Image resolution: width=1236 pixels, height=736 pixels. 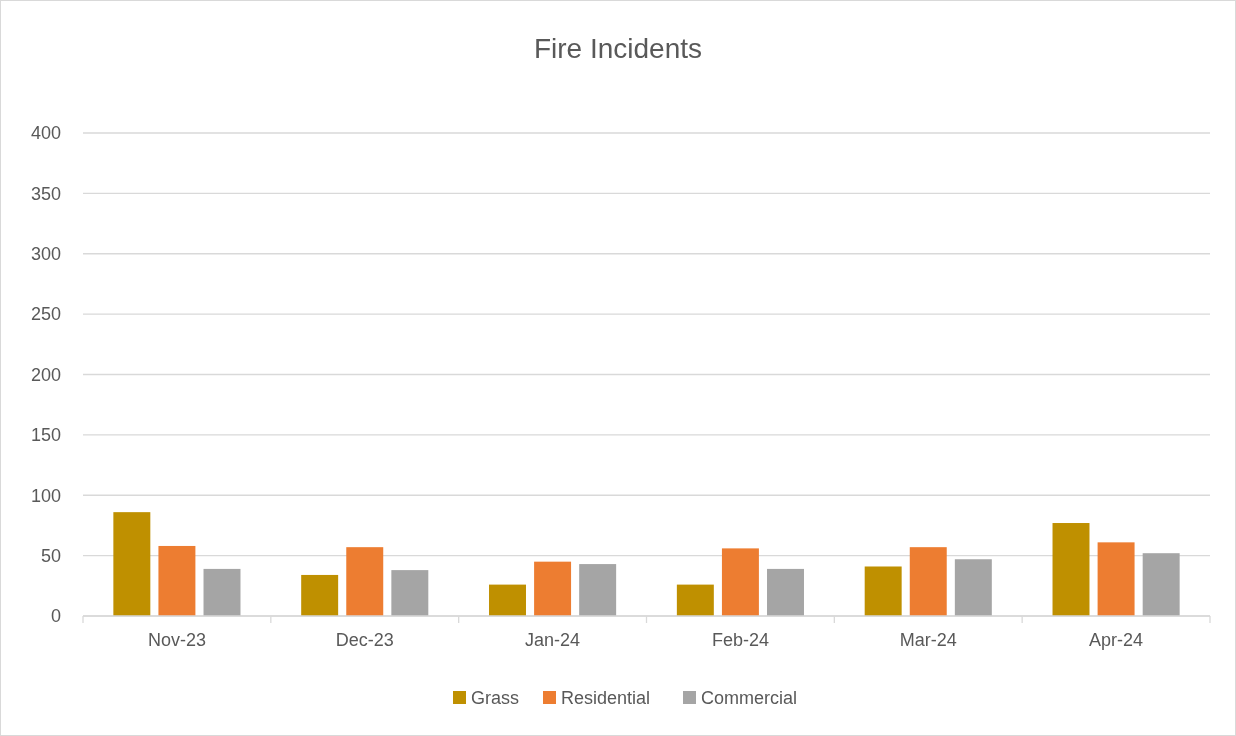 What do you see at coordinates (45, 314) in the screenshot?
I see `y-tick-label: 250` at bounding box center [45, 314].